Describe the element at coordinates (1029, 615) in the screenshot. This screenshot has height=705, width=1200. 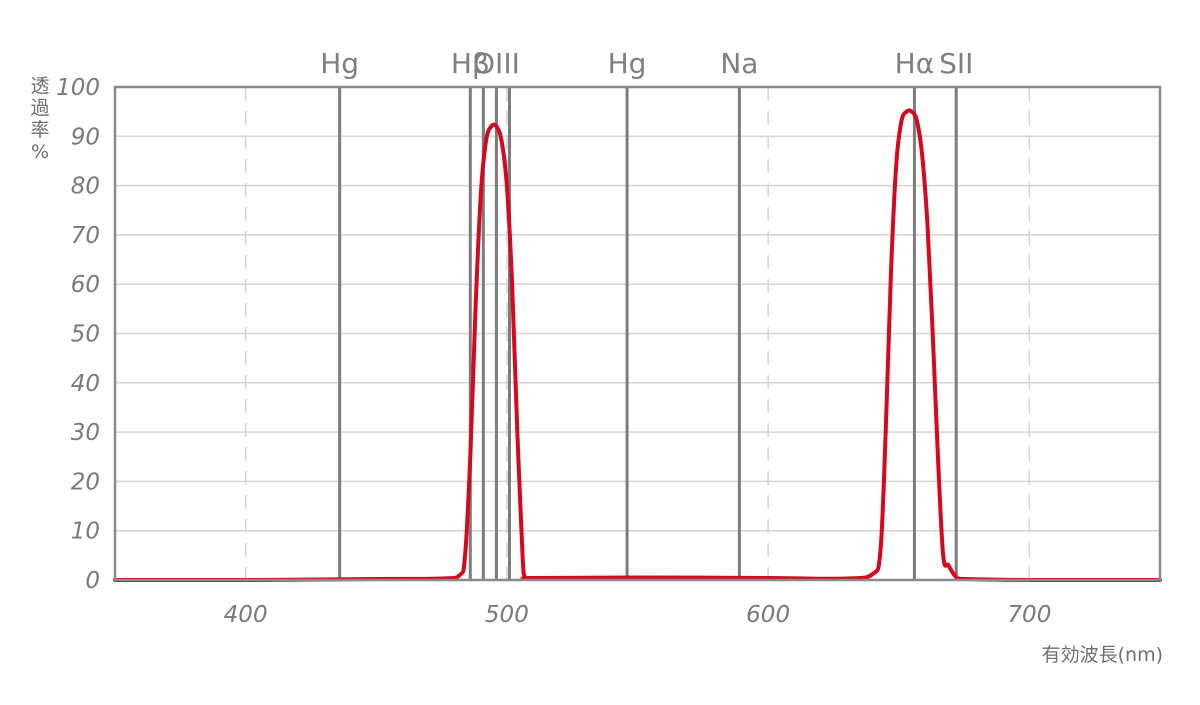
I see `x-tick-label: 700` at that location.